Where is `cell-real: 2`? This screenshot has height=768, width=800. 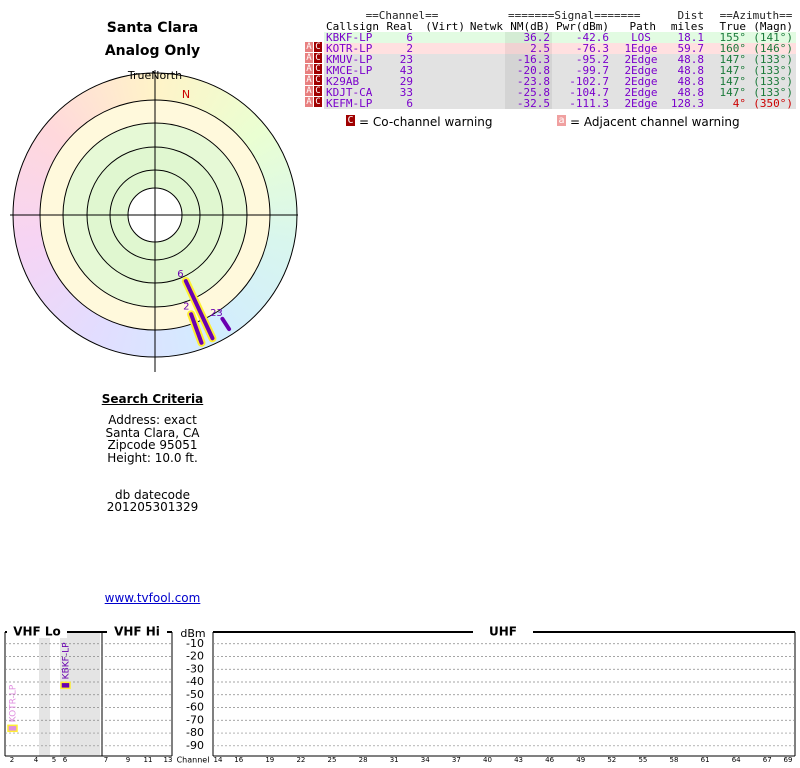
cell-real: 2 is located at coordinates (409, 48).